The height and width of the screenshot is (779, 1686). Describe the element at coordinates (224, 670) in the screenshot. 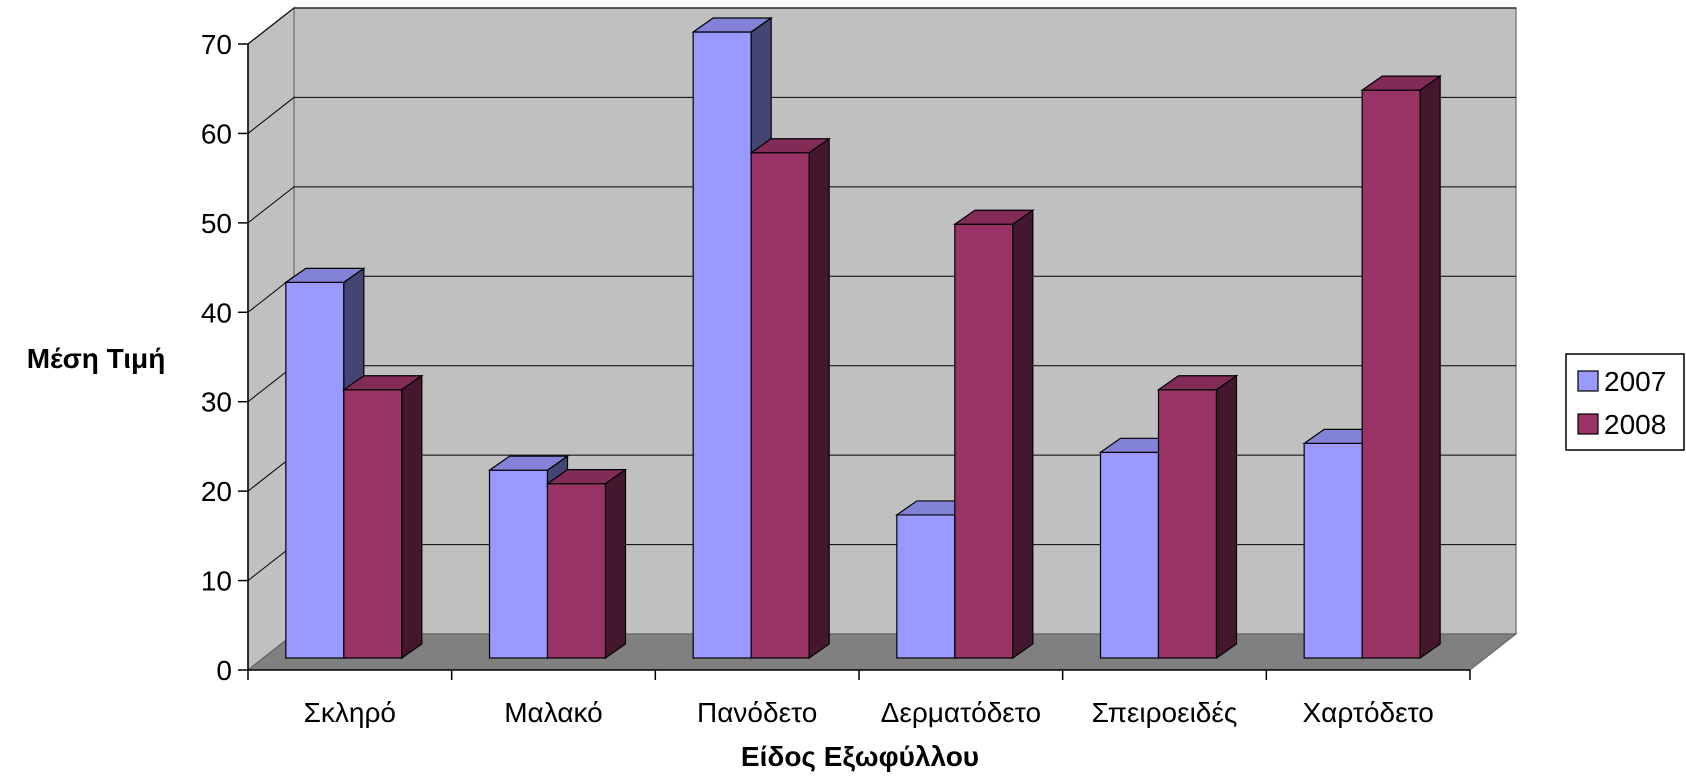

I see `y-tick-label: 0` at that location.